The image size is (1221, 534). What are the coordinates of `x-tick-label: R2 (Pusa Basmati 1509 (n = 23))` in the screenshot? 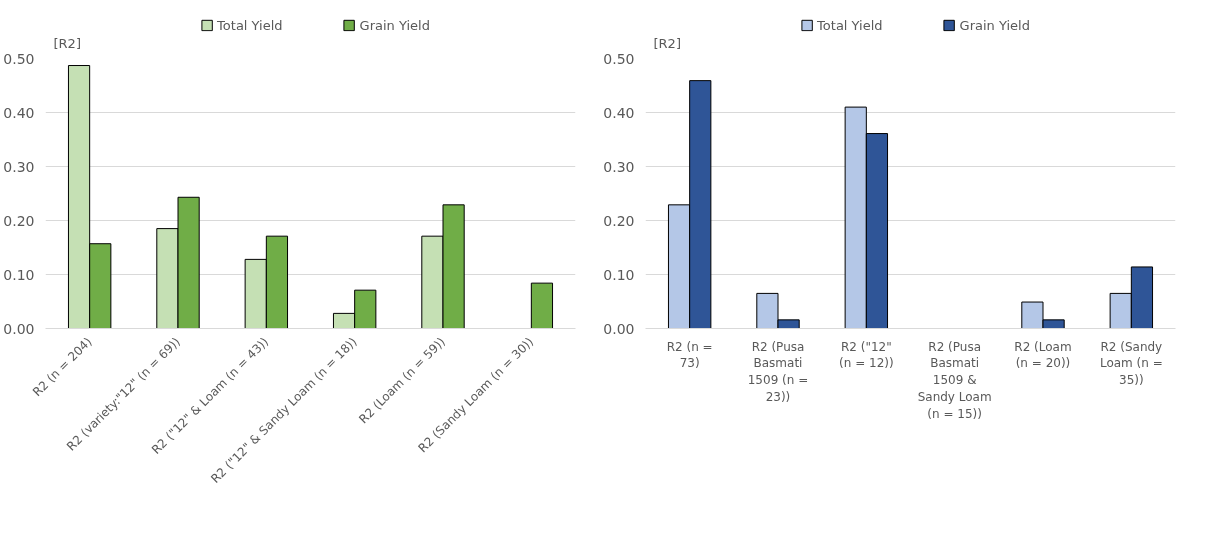 It's located at (778, 371).